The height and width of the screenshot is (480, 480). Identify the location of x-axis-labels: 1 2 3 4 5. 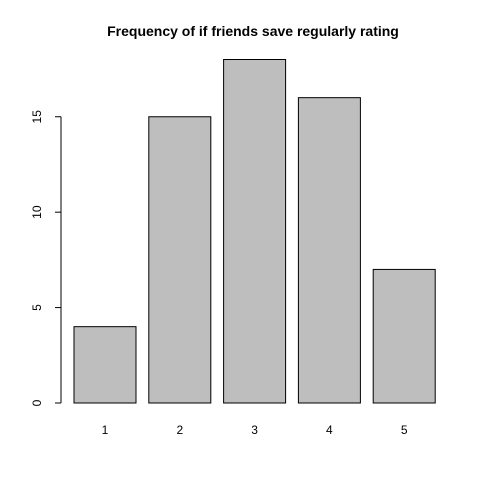
(255, 430).